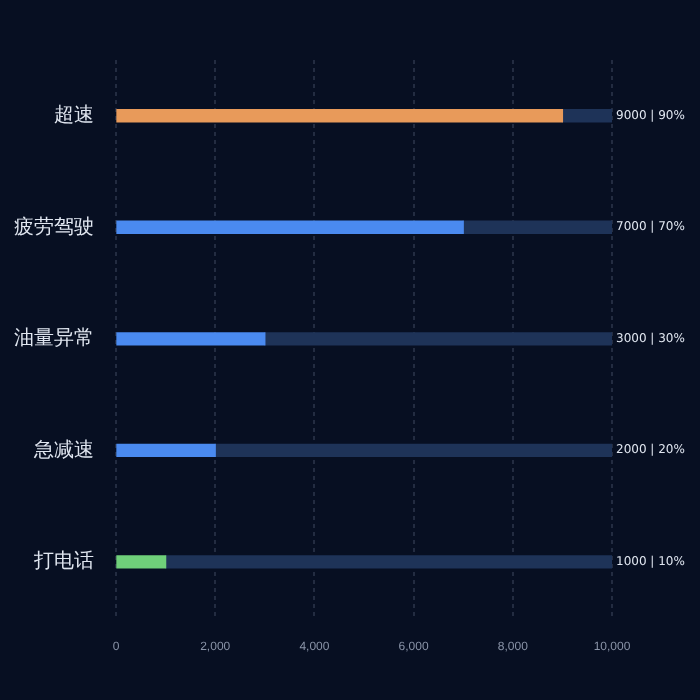 The image size is (700, 700). What do you see at coordinates (74, 115) in the screenshot?
I see `y-tick-label: 超速` at bounding box center [74, 115].